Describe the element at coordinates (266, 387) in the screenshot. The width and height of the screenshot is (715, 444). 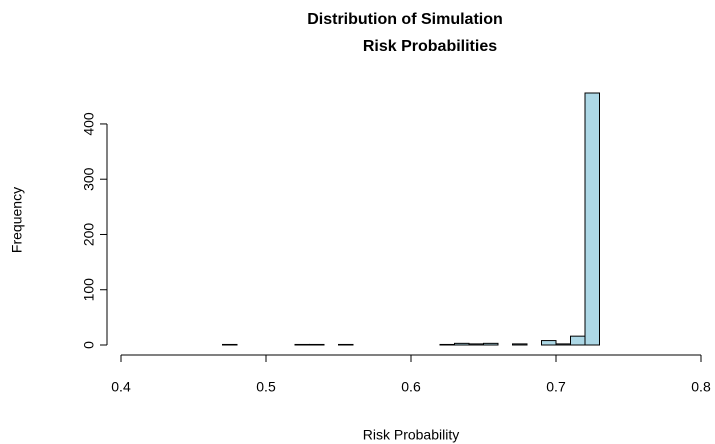
I see `x-tick-label: 0.5` at that location.